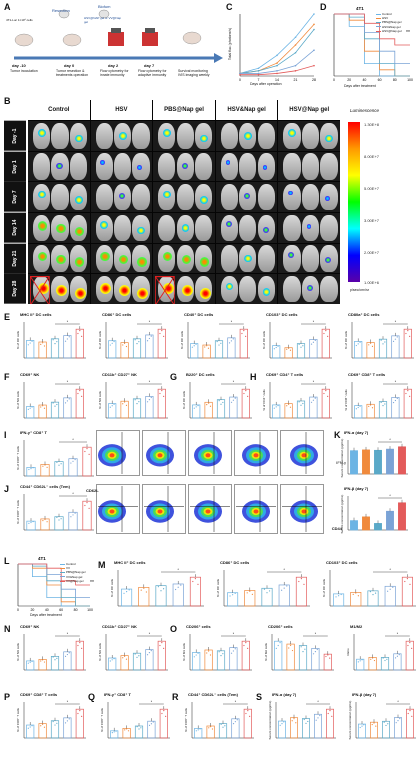 The width and height of the screenshot is (418, 767). Describe the element at coordinates (217, 399) in the screenshot. I see `bar-chart: B220⁺ DC cells% of DC cells *` at that location.